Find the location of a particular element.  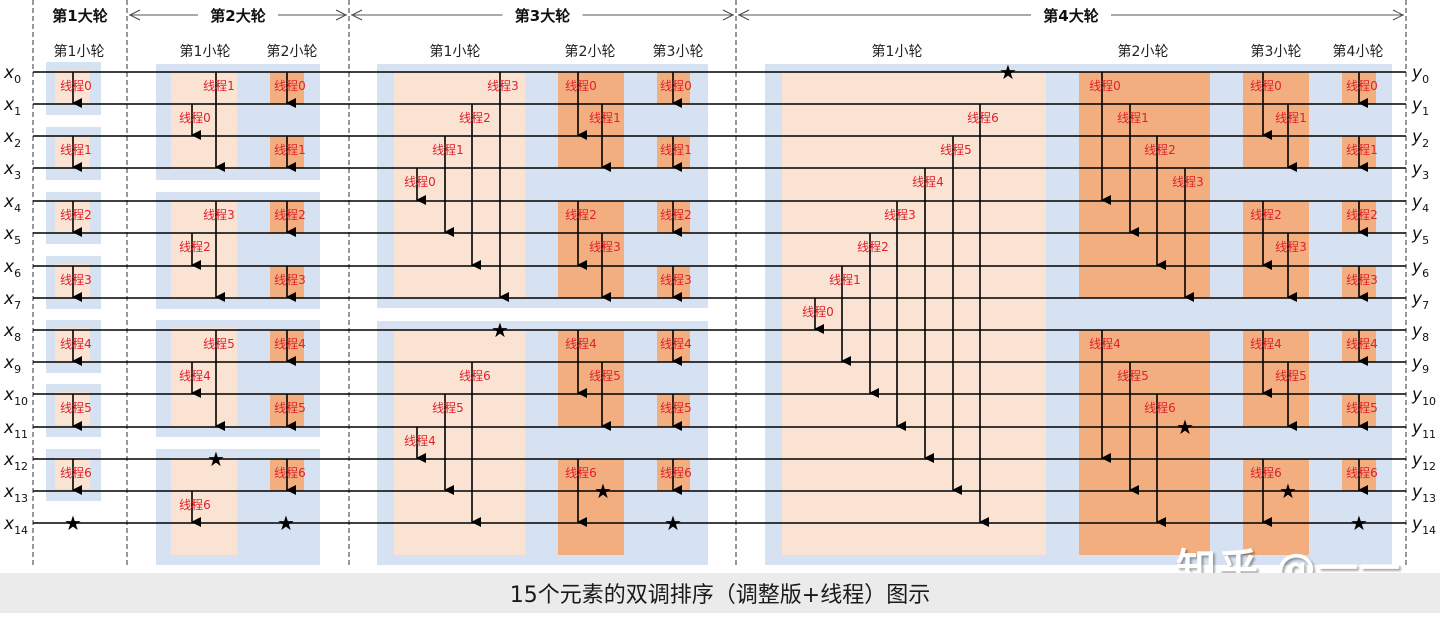

output-label: y11 is located at coordinates (1423, 429).